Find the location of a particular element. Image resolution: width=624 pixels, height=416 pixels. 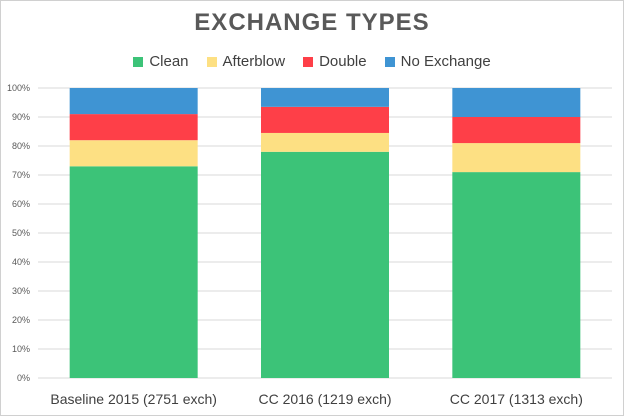

y-tick-label: 100% is located at coordinates (18, 88).